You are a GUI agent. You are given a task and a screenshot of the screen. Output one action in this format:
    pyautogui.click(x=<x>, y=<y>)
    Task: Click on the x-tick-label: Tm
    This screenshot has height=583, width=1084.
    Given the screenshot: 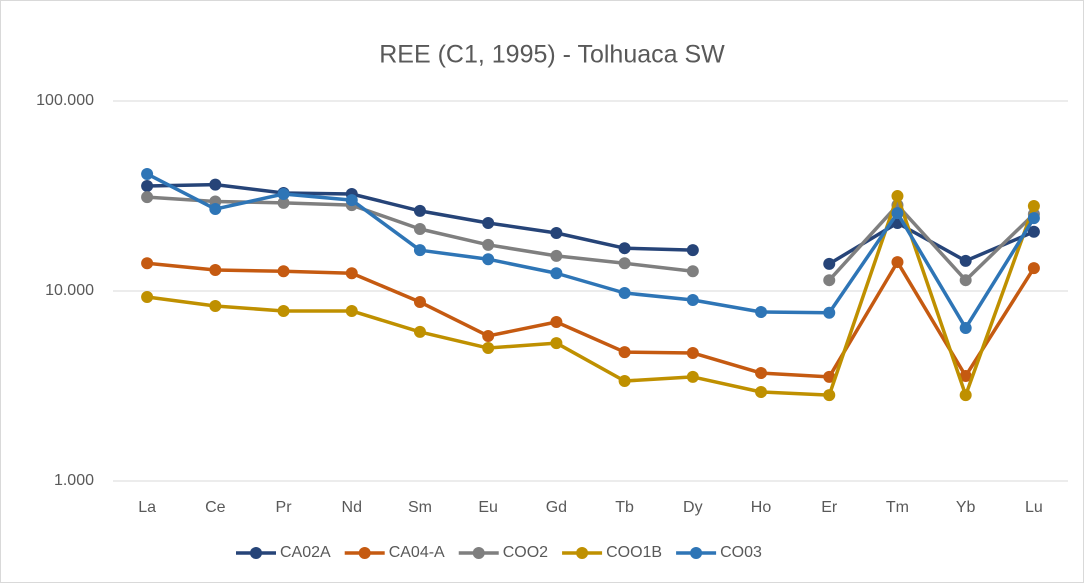 What is the action you would take?
    pyautogui.click(x=897, y=507)
    